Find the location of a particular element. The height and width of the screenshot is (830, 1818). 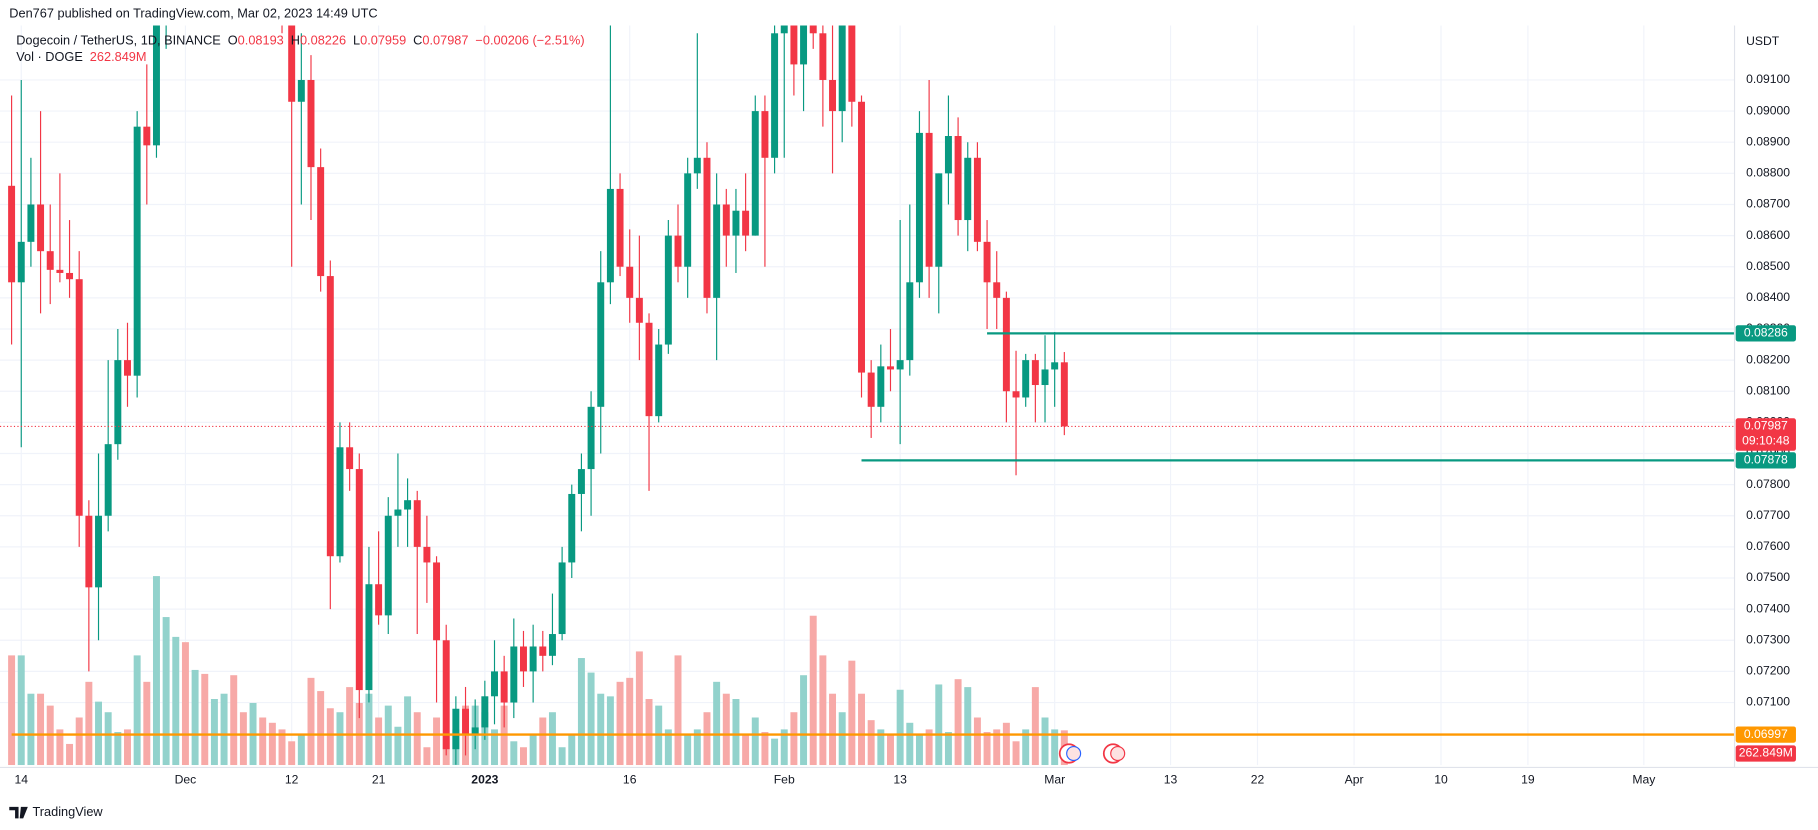

x-tick-label: 19 is located at coordinates (1528, 779).